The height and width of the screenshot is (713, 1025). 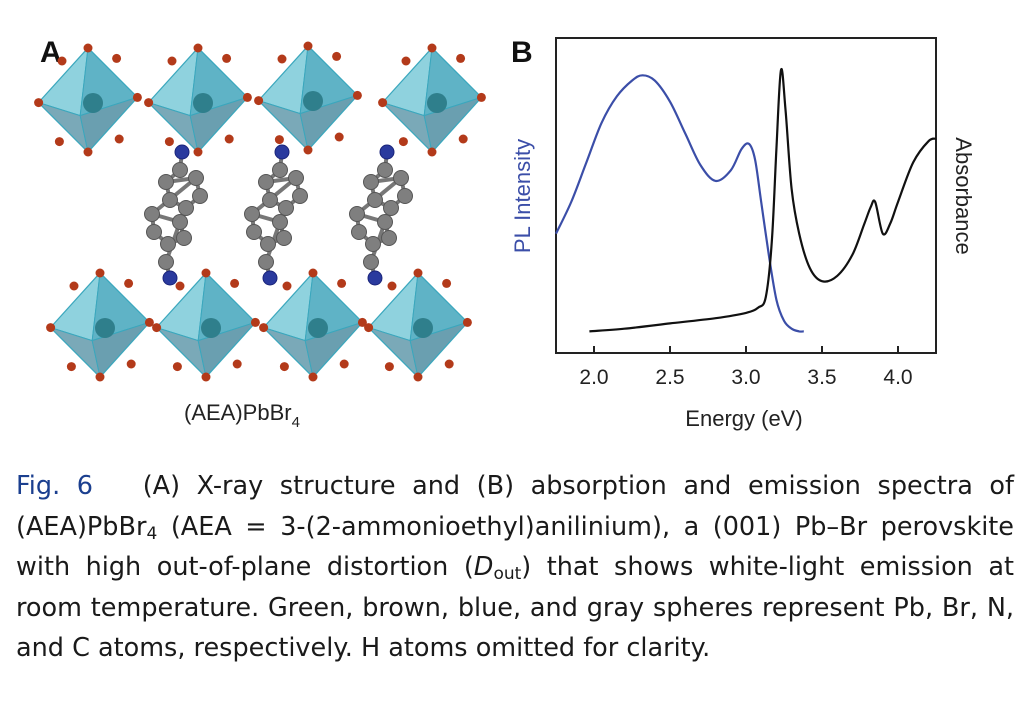 I want to click on x-axis-label: Energy (eV), so click(x=743, y=418).